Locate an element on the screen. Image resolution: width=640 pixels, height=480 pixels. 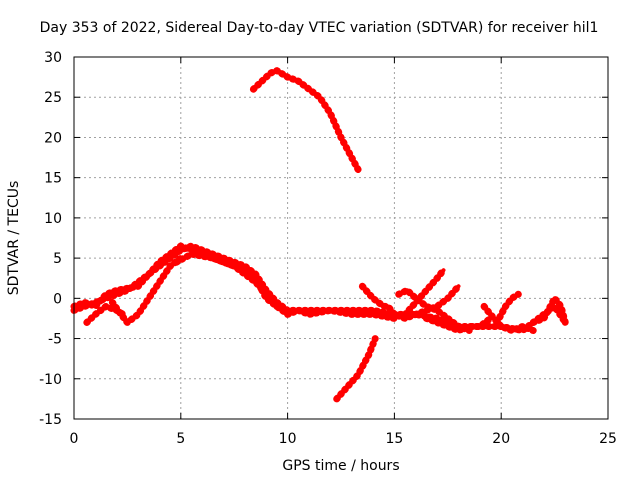
x-tick-label: 10 is located at coordinates (288, 439).